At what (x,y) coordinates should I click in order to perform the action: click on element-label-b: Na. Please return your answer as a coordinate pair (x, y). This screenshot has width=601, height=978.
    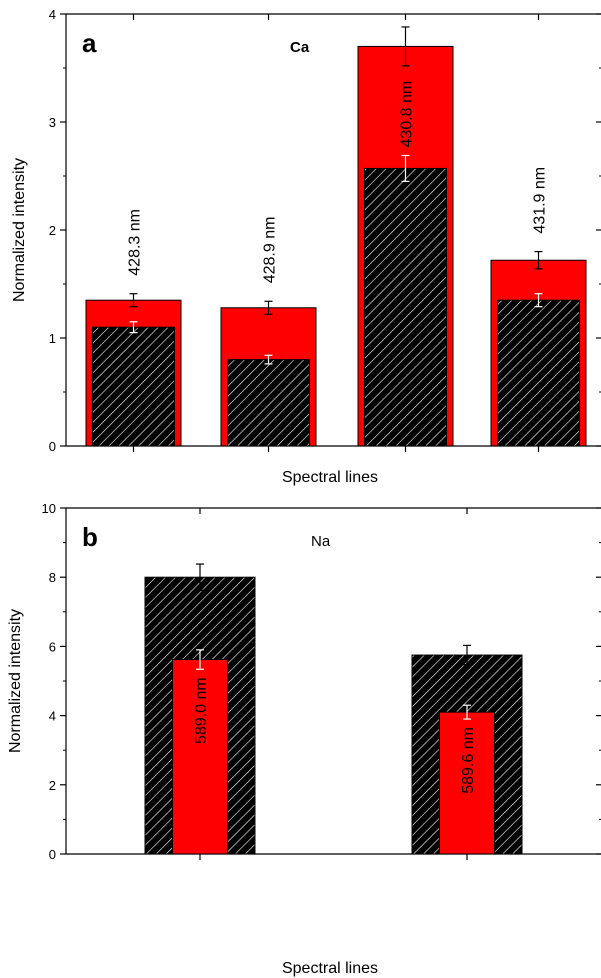
    Looking at the image, I should click on (321, 541).